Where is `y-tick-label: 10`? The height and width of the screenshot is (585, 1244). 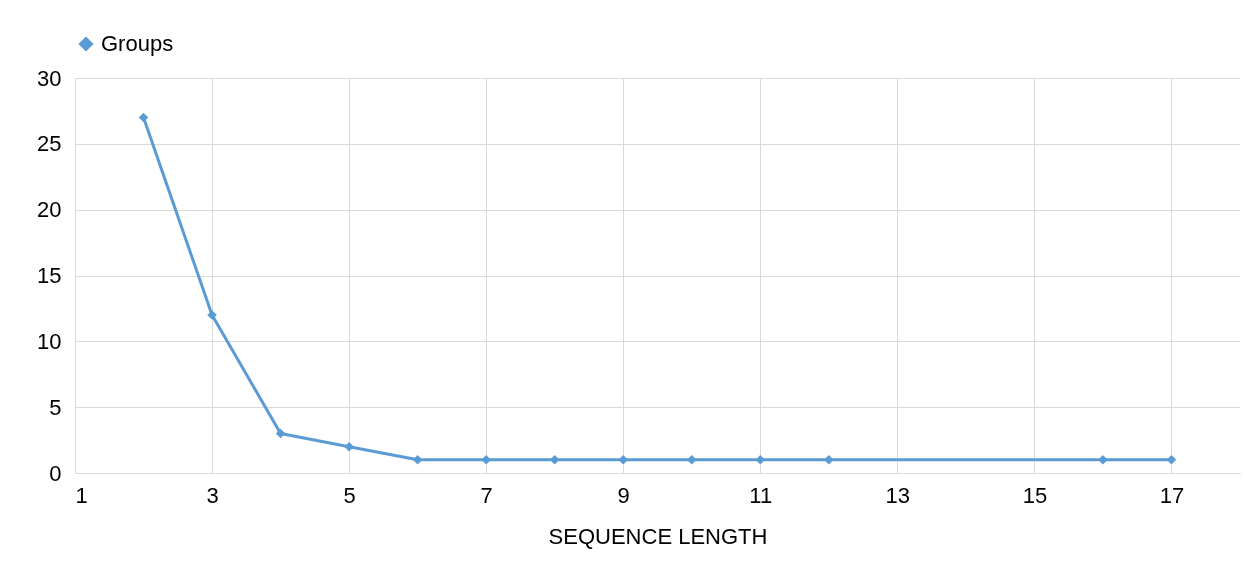 y-tick-label: 10 is located at coordinates (49, 341).